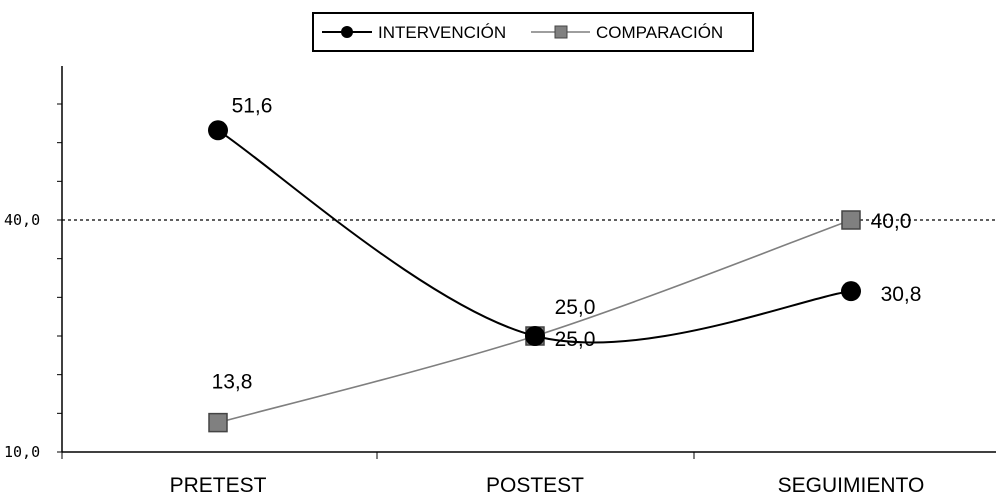 This screenshot has height=495, width=996. I want to click on x-tick-label: POSTEST, so click(535, 484).